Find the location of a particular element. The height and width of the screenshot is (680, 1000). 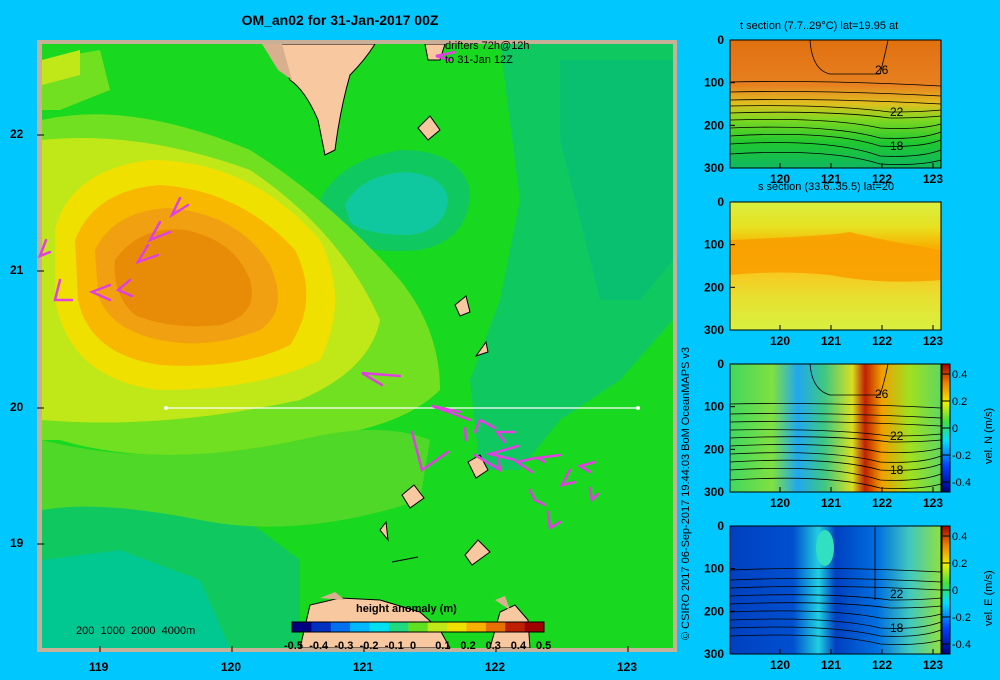

section-cbar-label: vel. N (m/s) is located at coordinates (989, 436).